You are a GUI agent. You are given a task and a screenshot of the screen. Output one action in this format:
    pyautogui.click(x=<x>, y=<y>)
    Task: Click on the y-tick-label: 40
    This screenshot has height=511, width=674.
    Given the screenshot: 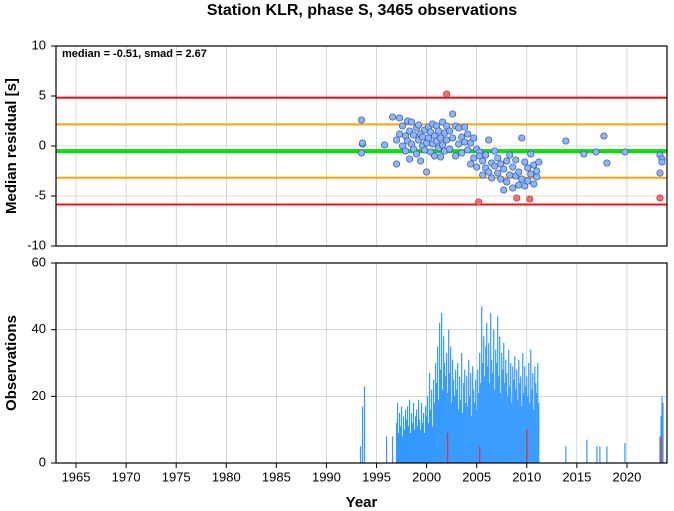 What is the action you would take?
    pyautogui.click(x=39, y=328)
    